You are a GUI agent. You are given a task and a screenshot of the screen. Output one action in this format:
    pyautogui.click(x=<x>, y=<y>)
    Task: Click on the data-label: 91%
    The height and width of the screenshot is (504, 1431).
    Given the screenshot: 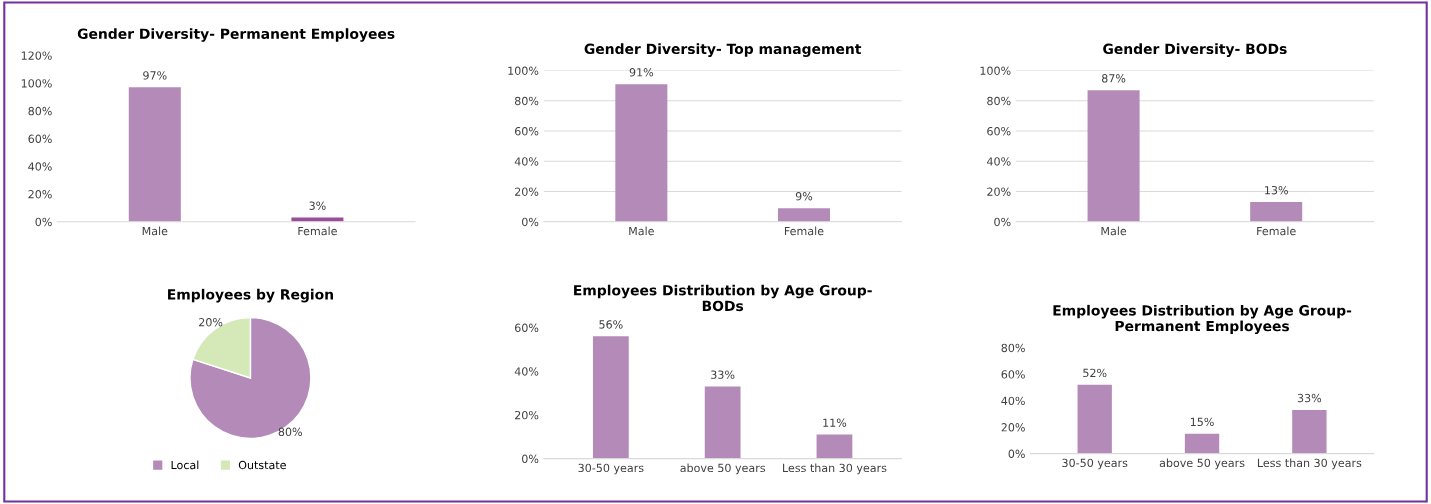 What is the action you would take?
    pyautogui.click(x=641, y=72)
    